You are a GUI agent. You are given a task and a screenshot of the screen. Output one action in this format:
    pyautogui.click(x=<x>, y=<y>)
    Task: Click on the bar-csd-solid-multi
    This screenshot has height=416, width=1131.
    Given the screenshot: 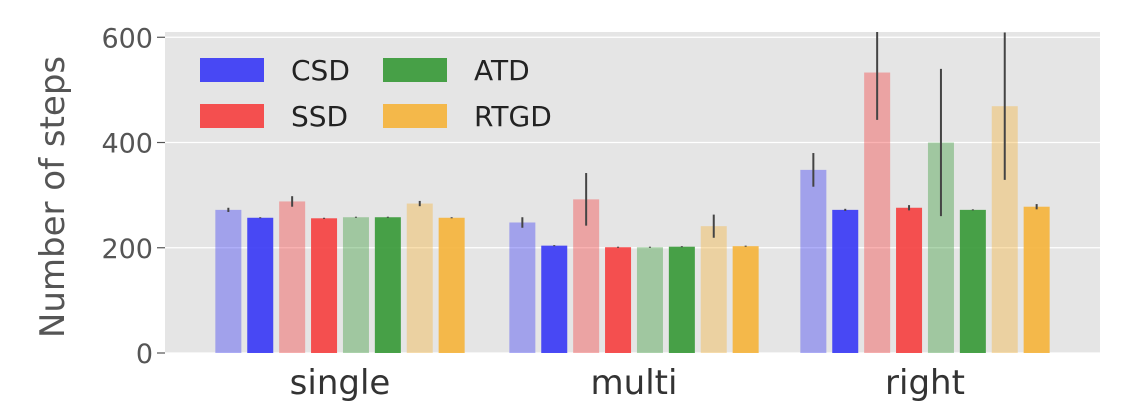 What is the action you would take?
    pyautogui.click(x=554, y=299)
    